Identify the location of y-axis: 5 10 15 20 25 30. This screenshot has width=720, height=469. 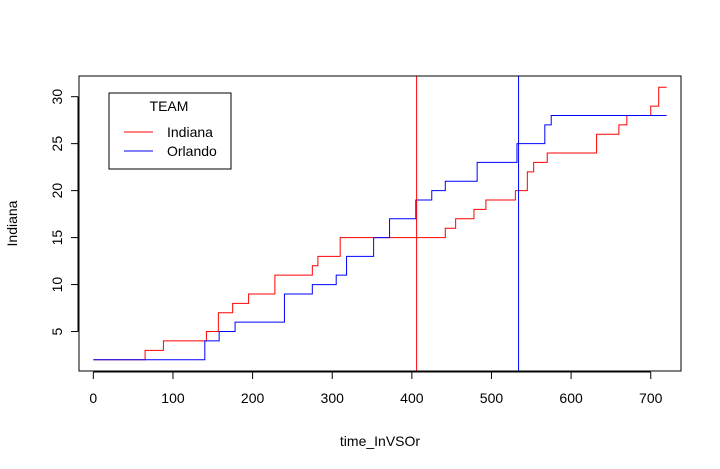
(64, 212).